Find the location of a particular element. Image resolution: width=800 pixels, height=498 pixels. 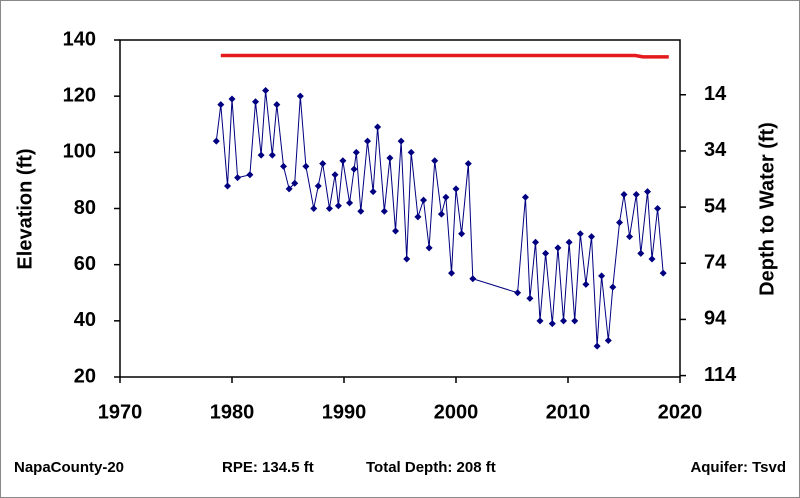

y-tick-label: 80 is located at coordinates (85, 208).